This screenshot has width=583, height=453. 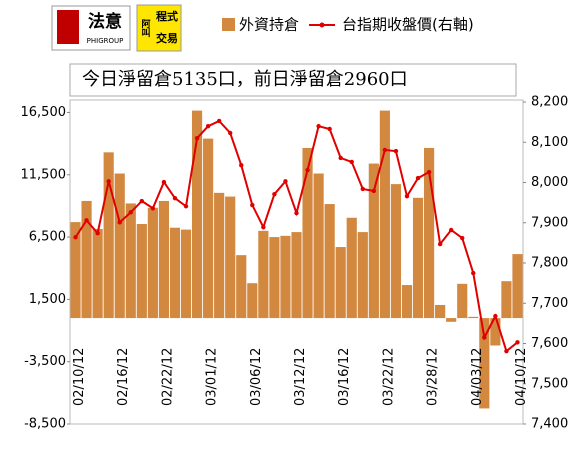 I want to click on legend-label: 台指期收盤價(右軸), so click(x=408, y=25).